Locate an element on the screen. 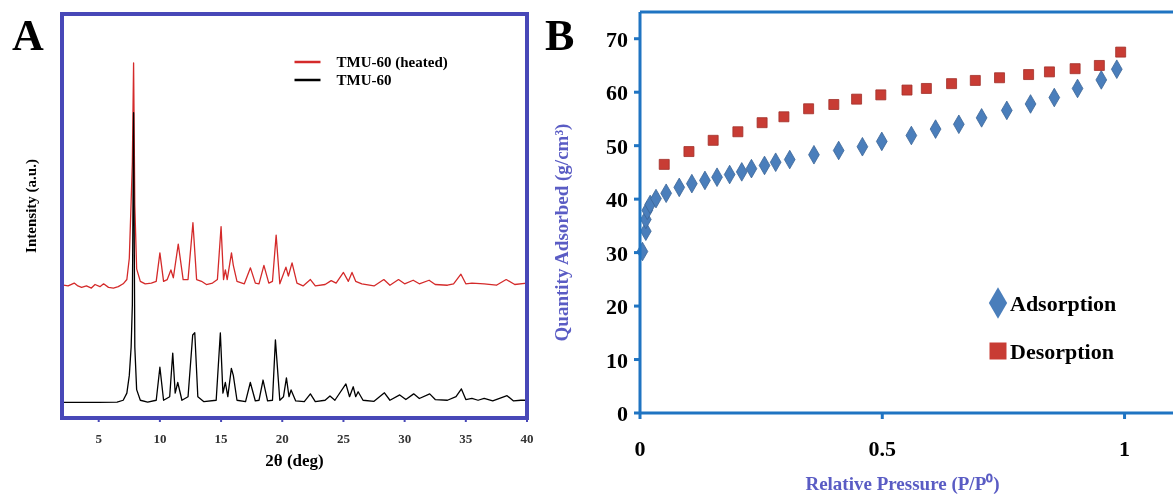 The width and height of the screenshot is (1176, 497). chart-title: A is located at coordinates (28, 35).